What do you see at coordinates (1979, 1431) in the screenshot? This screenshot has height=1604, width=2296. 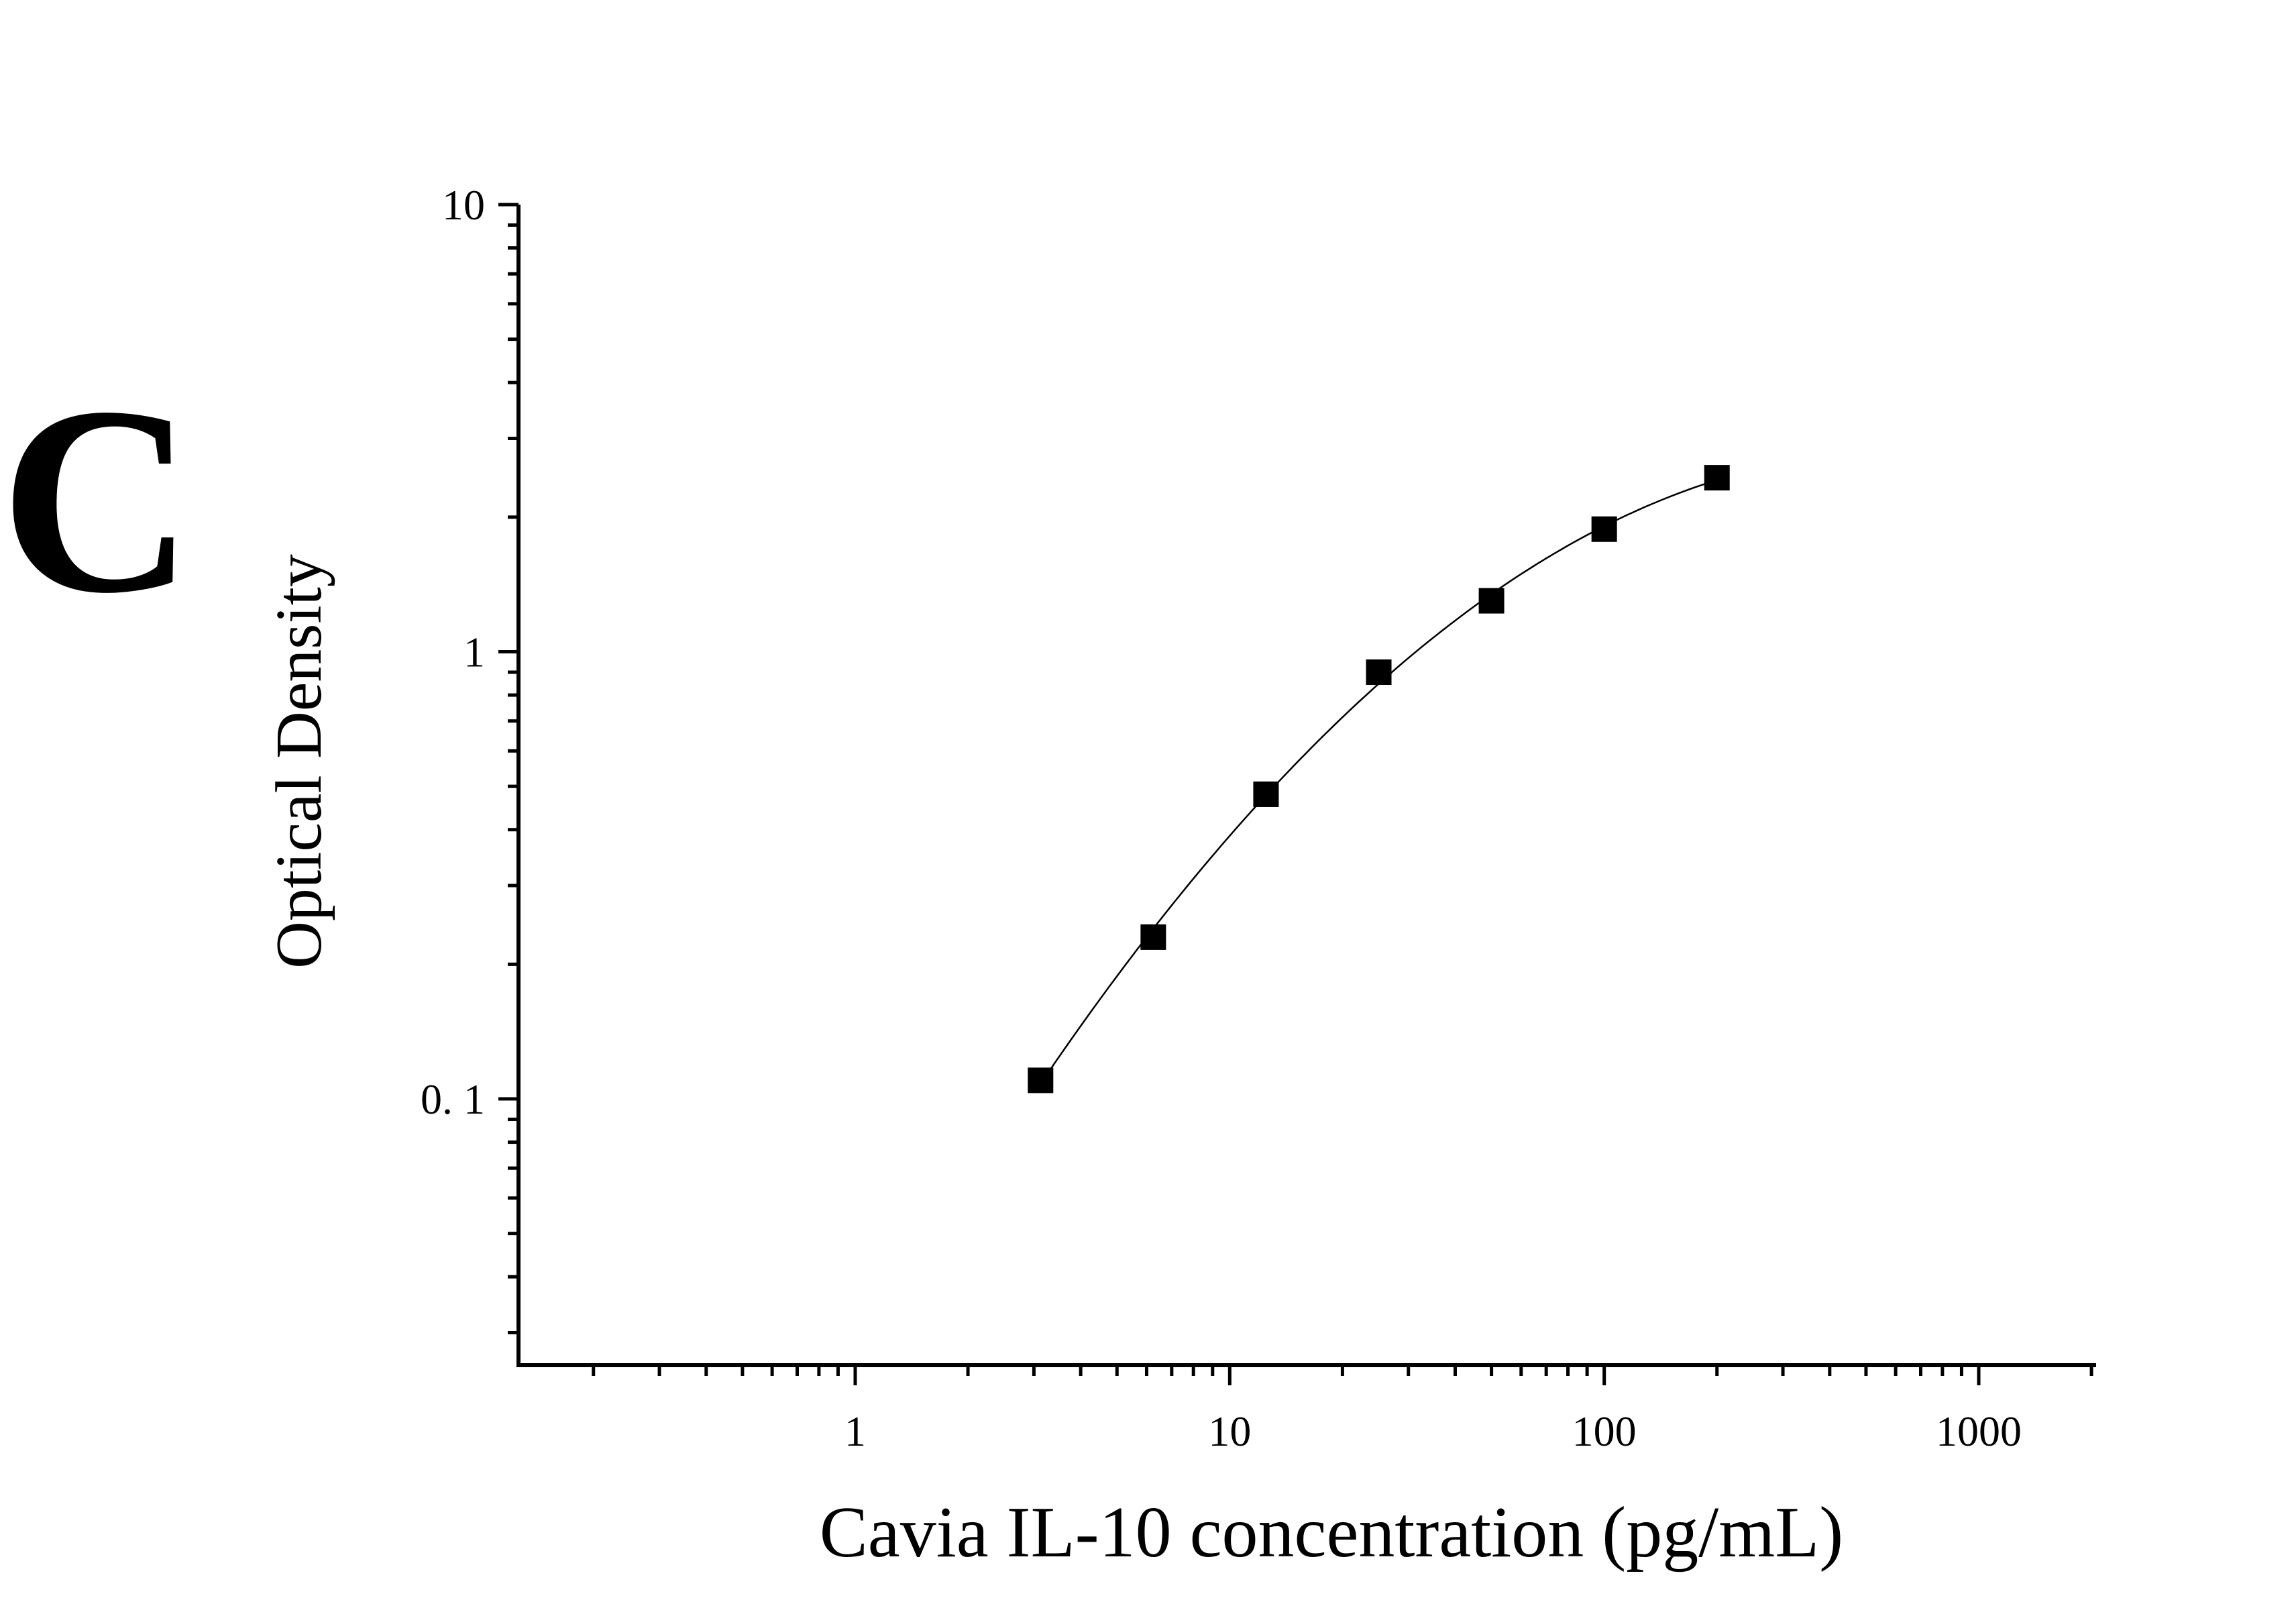 I see `x-tick-label: 1000` at bounding box center [1979, 1431].